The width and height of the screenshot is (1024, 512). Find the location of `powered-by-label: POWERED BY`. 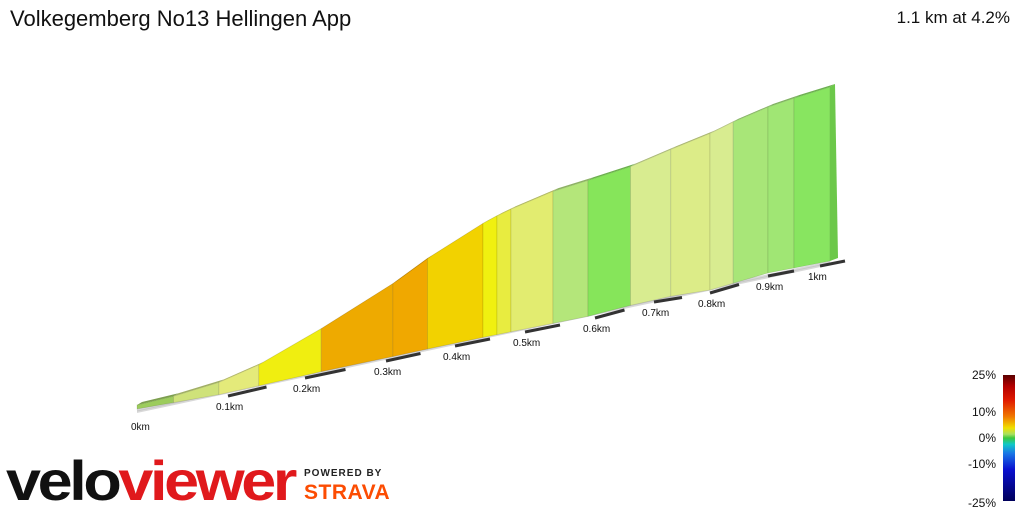

powered-by-label: POWERED BY is located at coordinates (343, 473).